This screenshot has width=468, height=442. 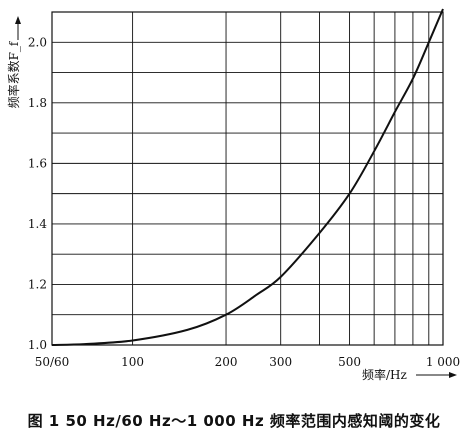 What do you see at coordinates (37, 224) in the screenshot?
I see `y-tick-label: 1.4` at bounding box center [37, 224].